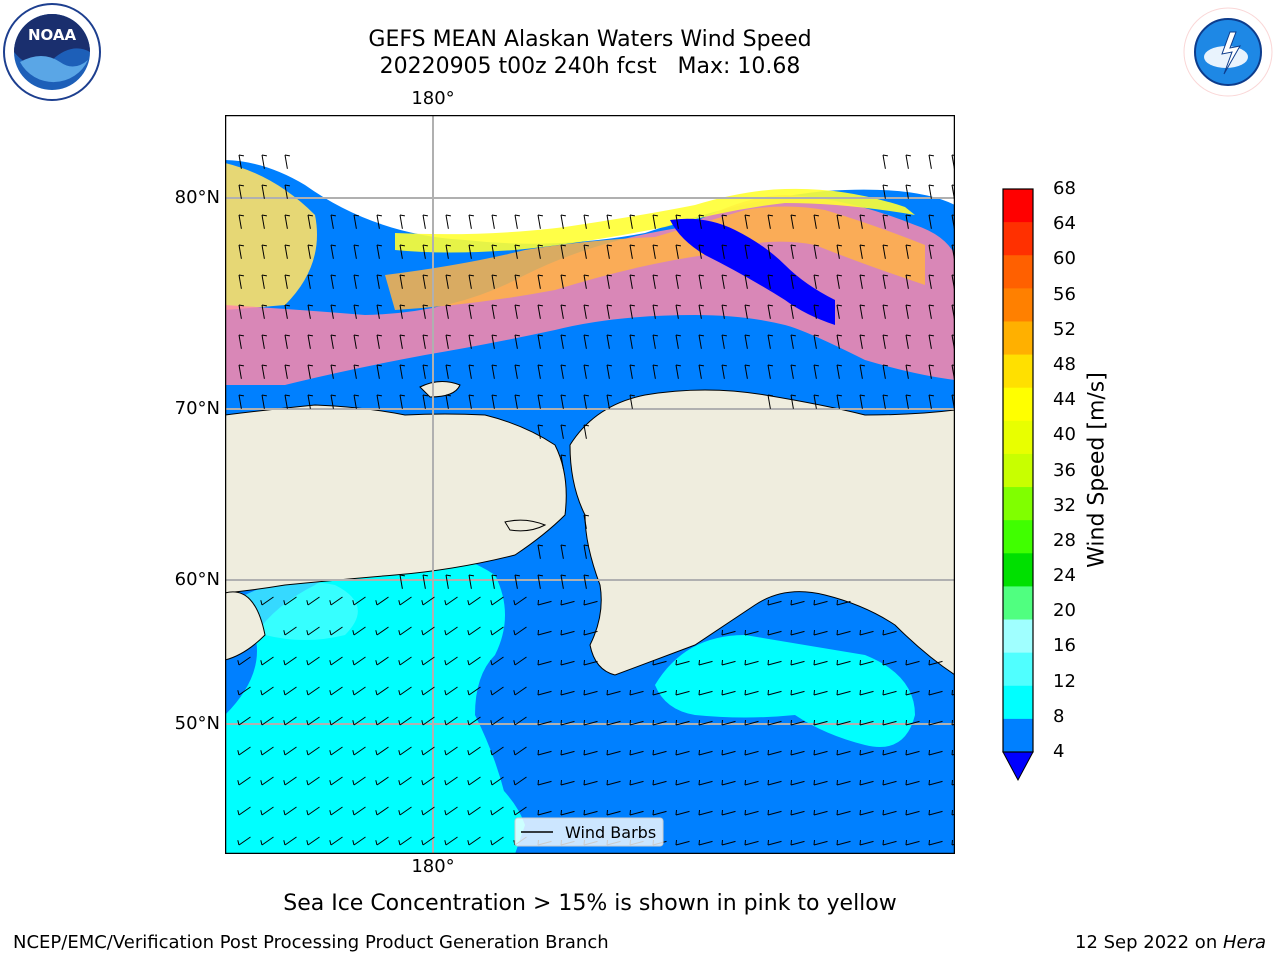  I want to click on colorbar-tick-label: 24, so click(1064, 576).